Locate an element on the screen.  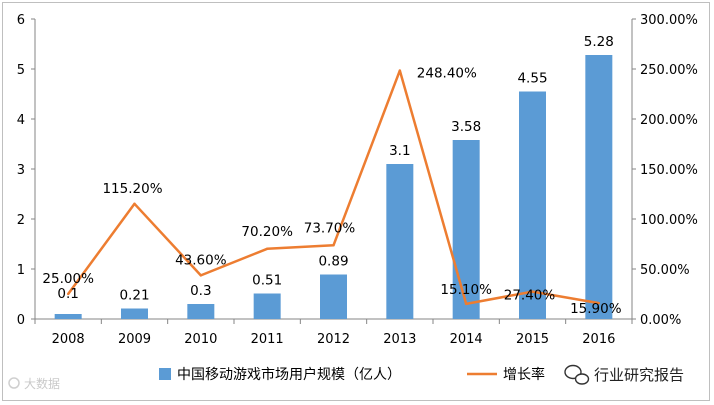
bar-value-label: 4.55 is located at coordinates (532, 79).